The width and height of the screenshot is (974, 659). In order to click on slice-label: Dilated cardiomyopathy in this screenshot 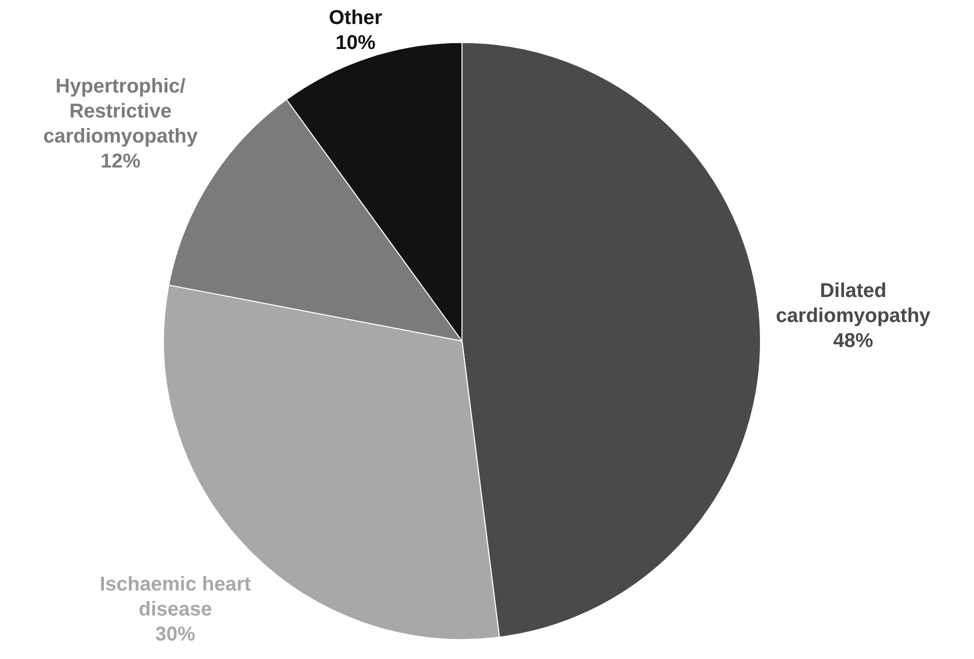, I will do `click(854, 303)`.